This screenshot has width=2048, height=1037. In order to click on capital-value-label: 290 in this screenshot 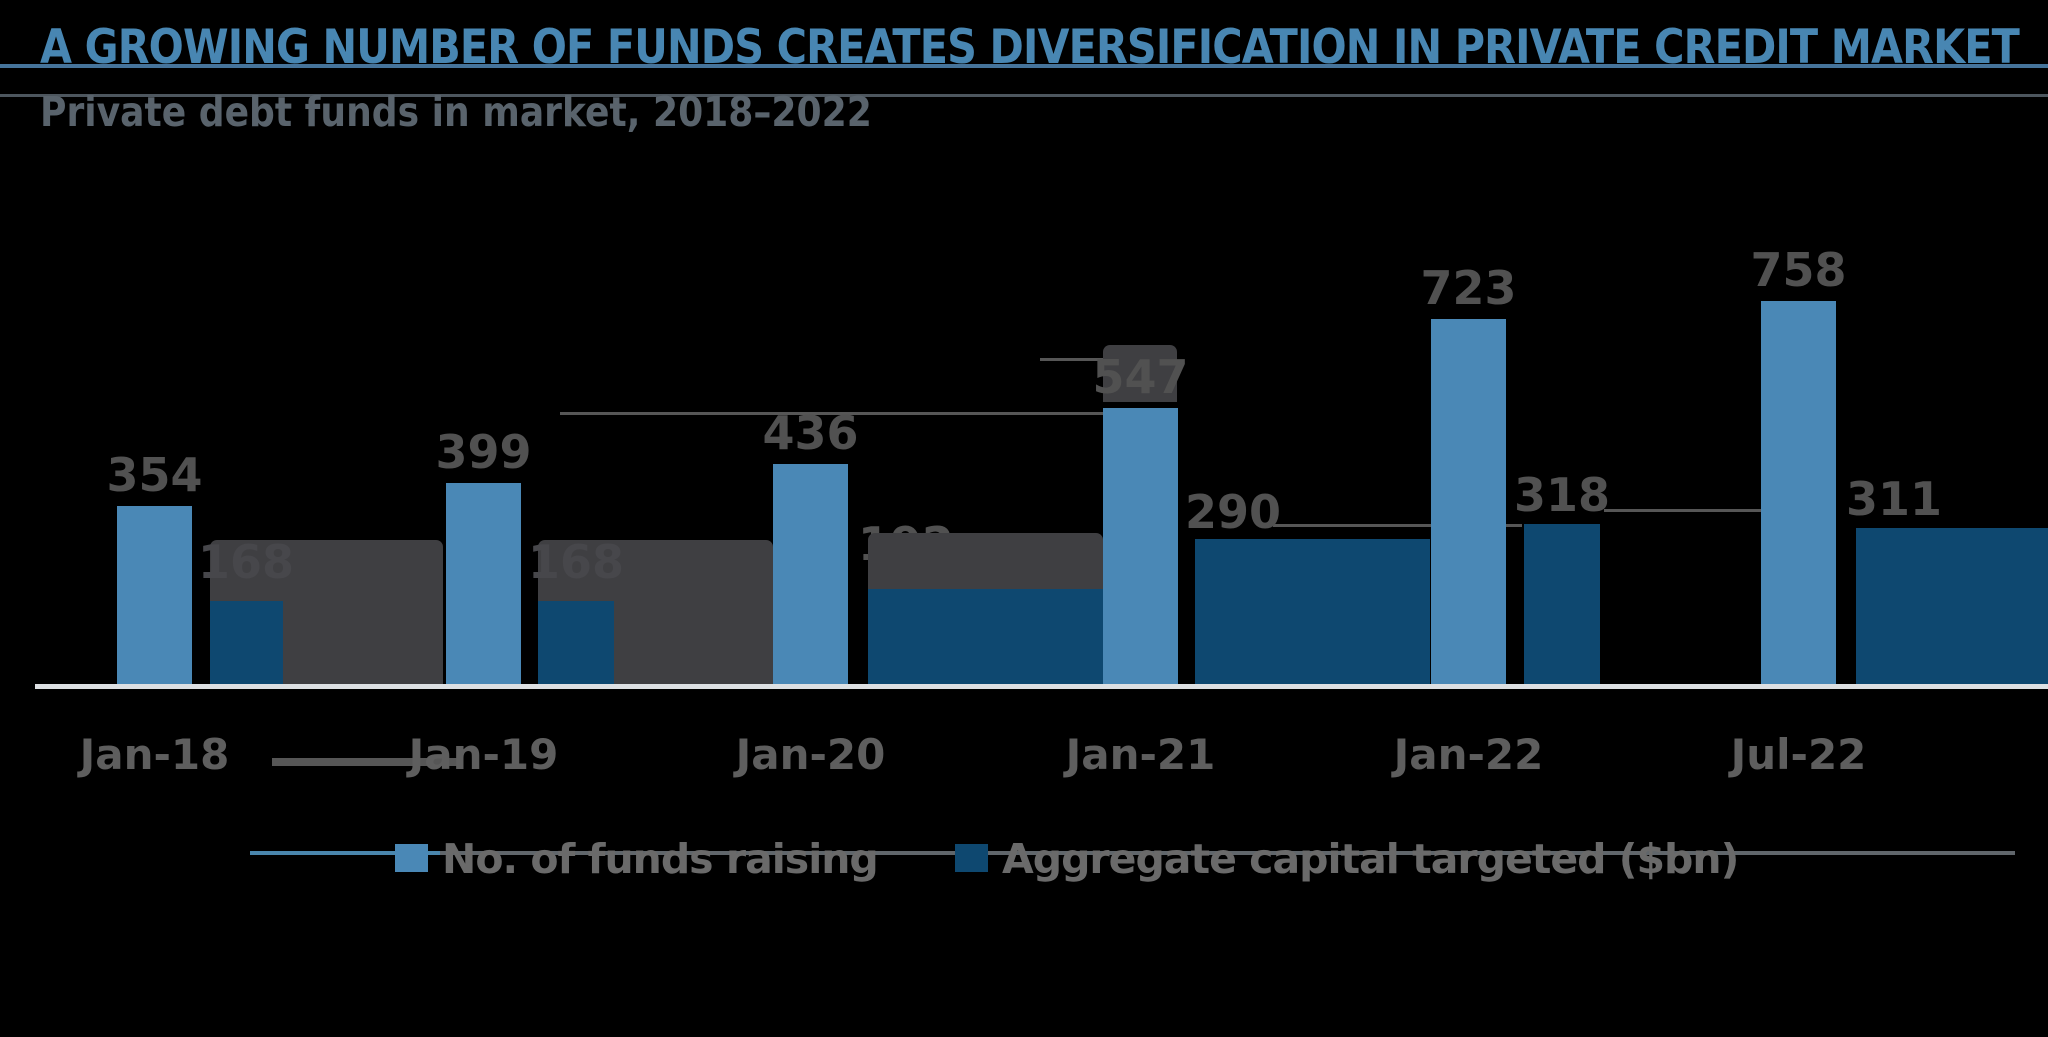, I will do `click(1233, 512)`.